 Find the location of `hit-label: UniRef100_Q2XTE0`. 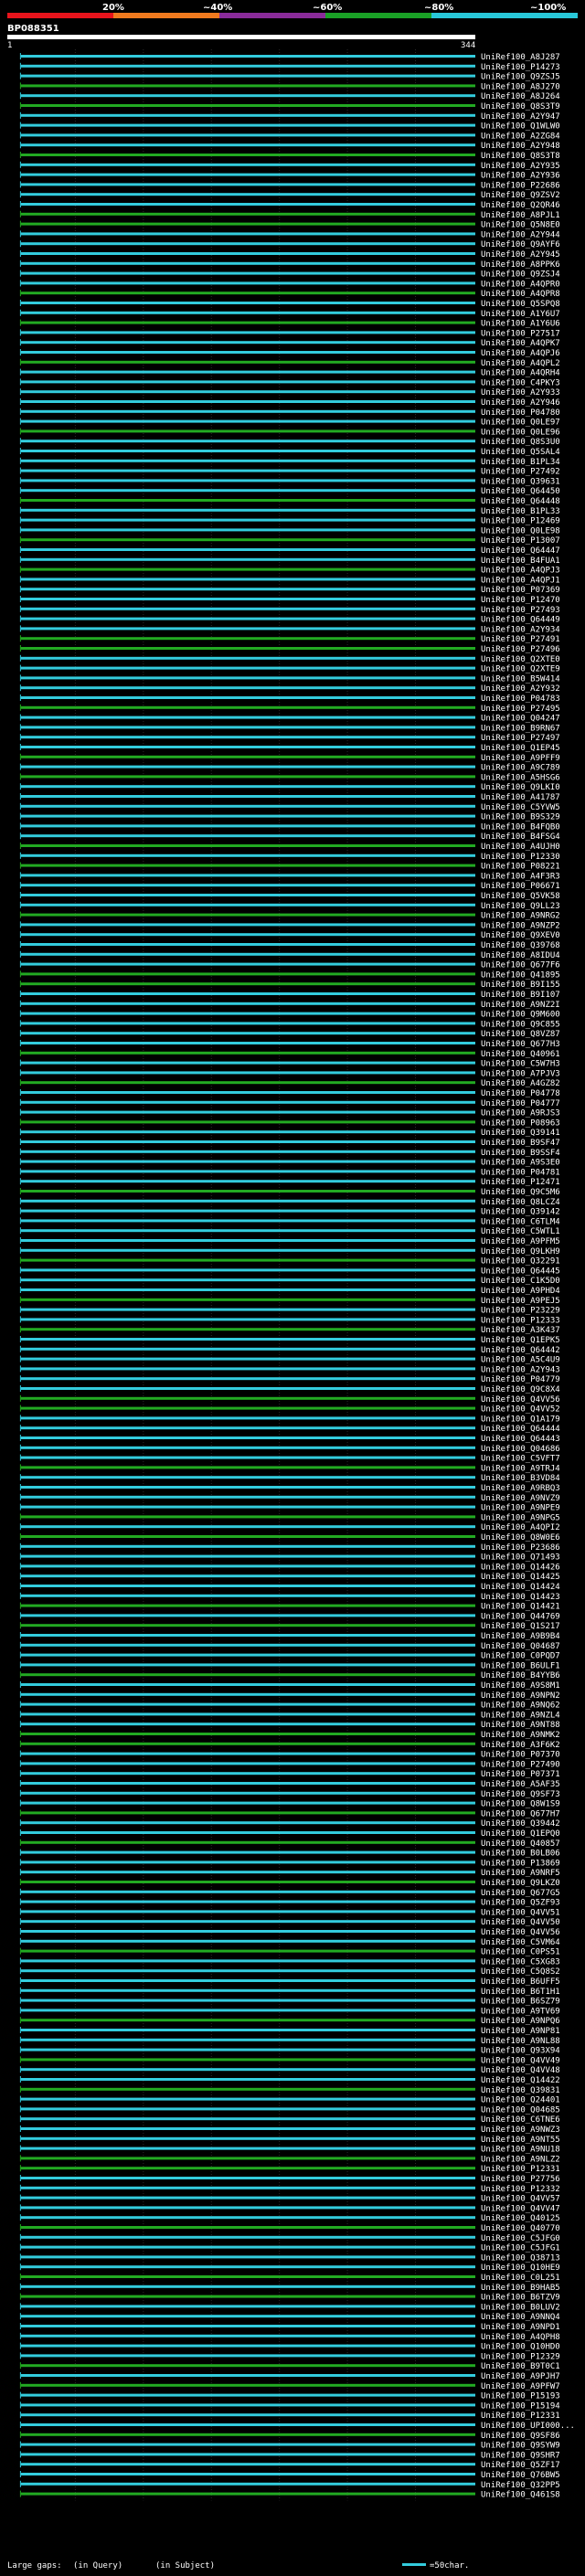

hit-label: UniRef100_Q2XTE0 is located at coordinates (520, 659).